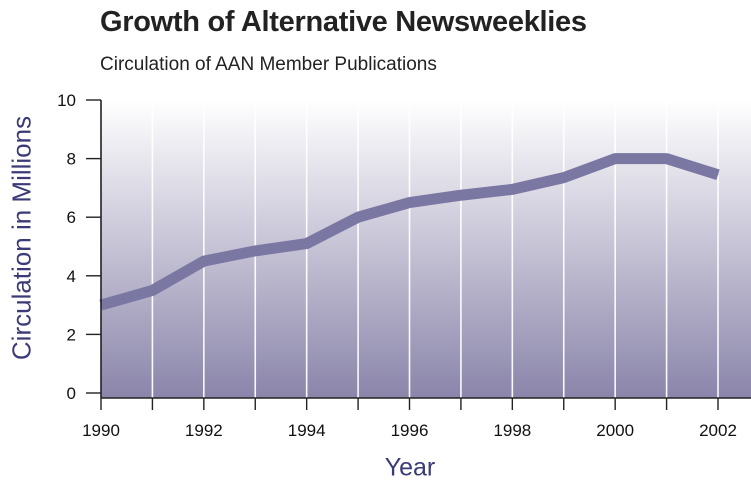 The image size is (751, 493). I want to click on y-tick-label-2: 2, so click(71, 334).